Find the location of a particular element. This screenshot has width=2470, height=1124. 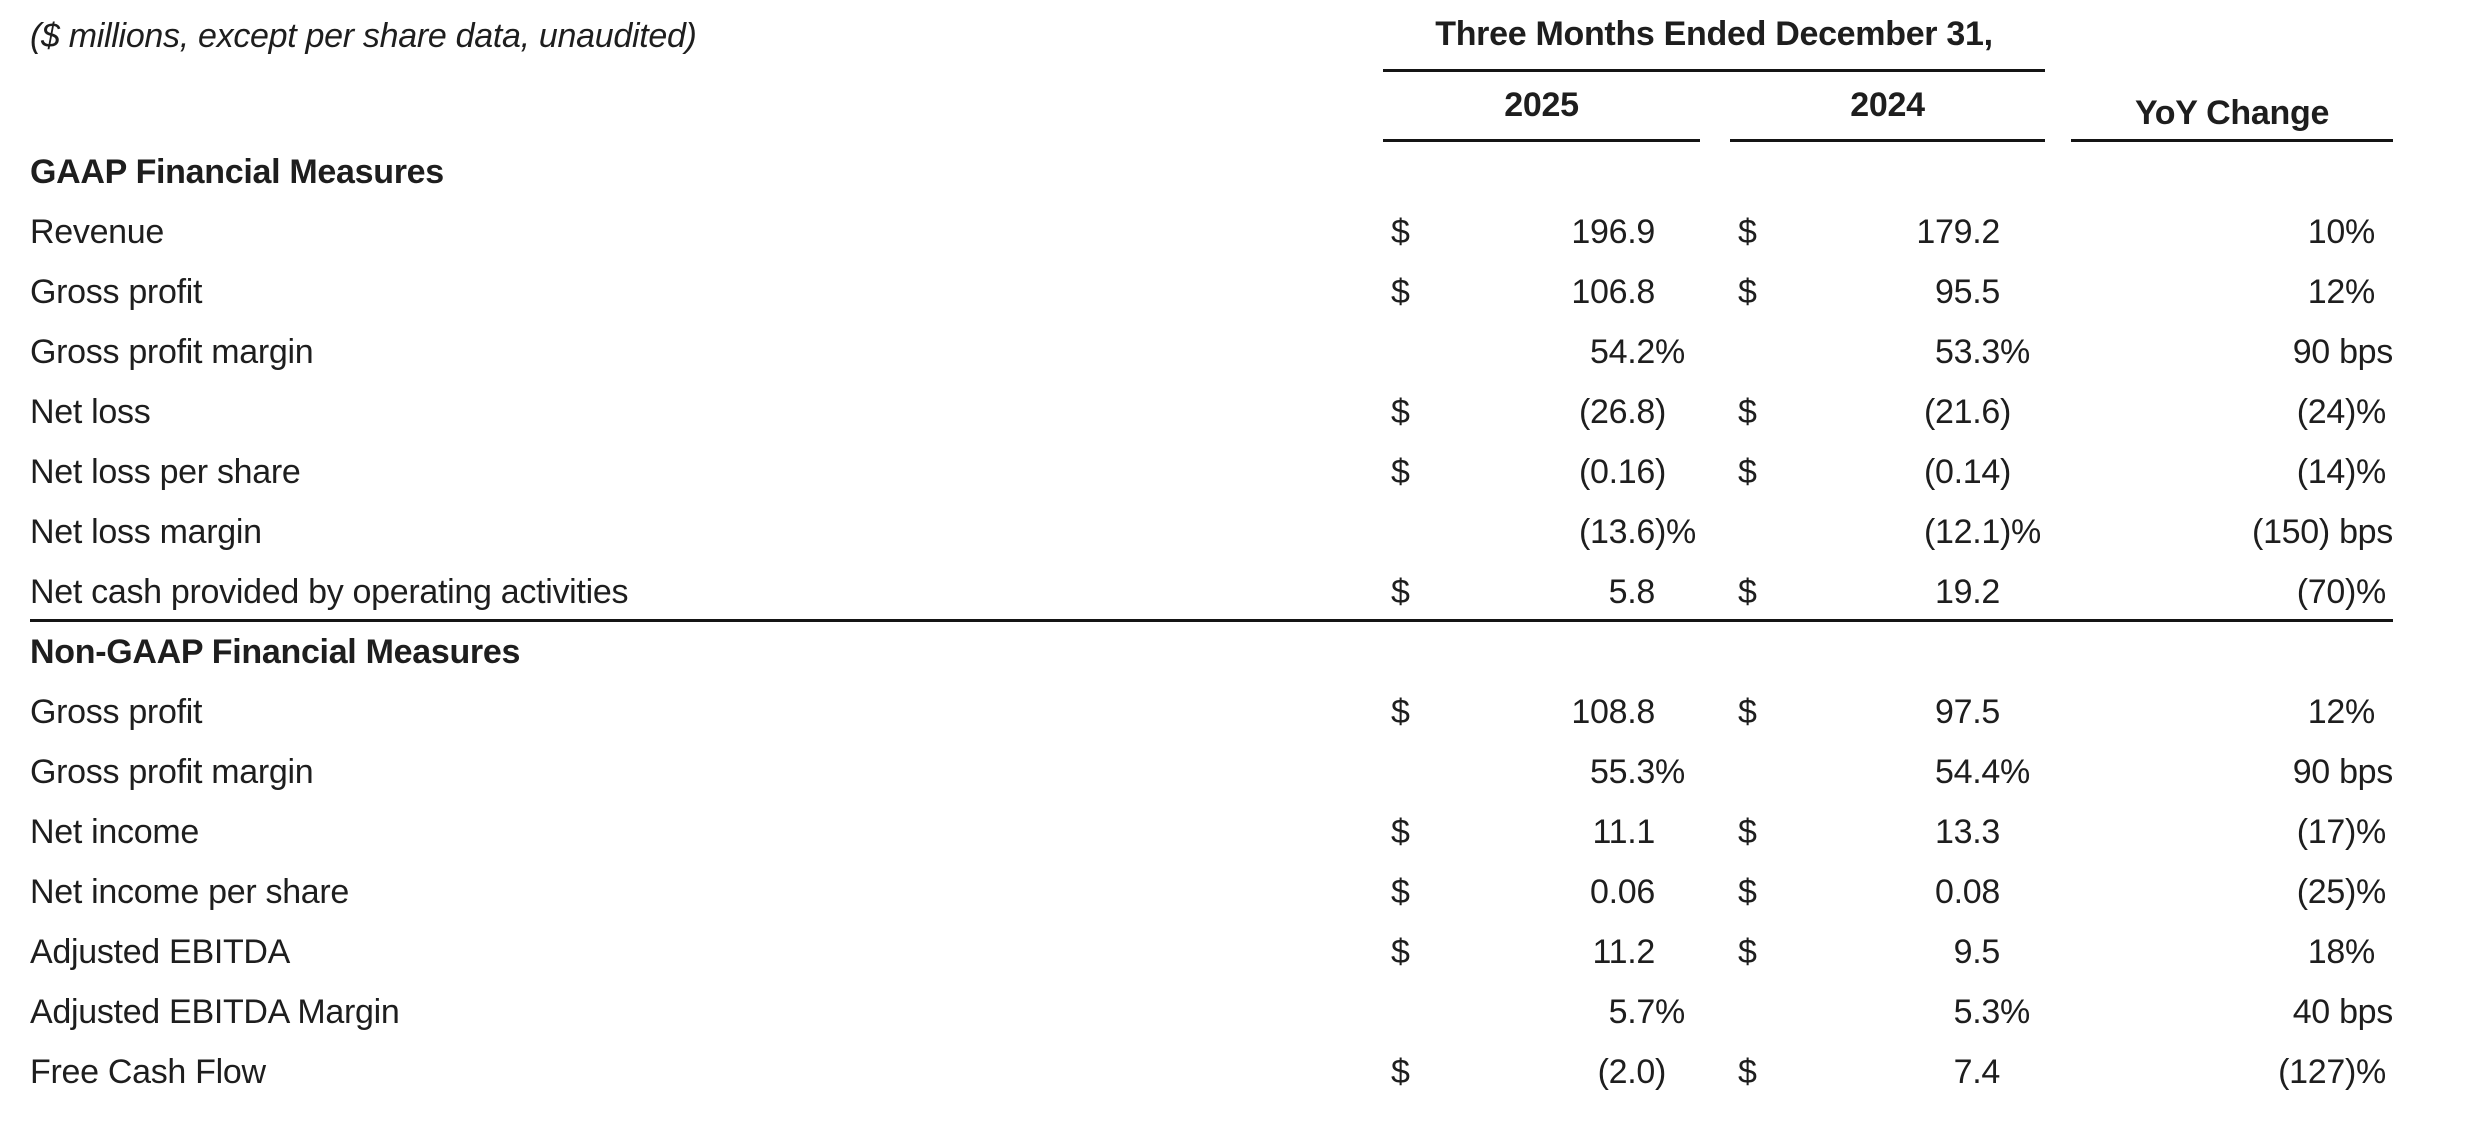

row-label: Net income per share is located at coordinates (190, 891).